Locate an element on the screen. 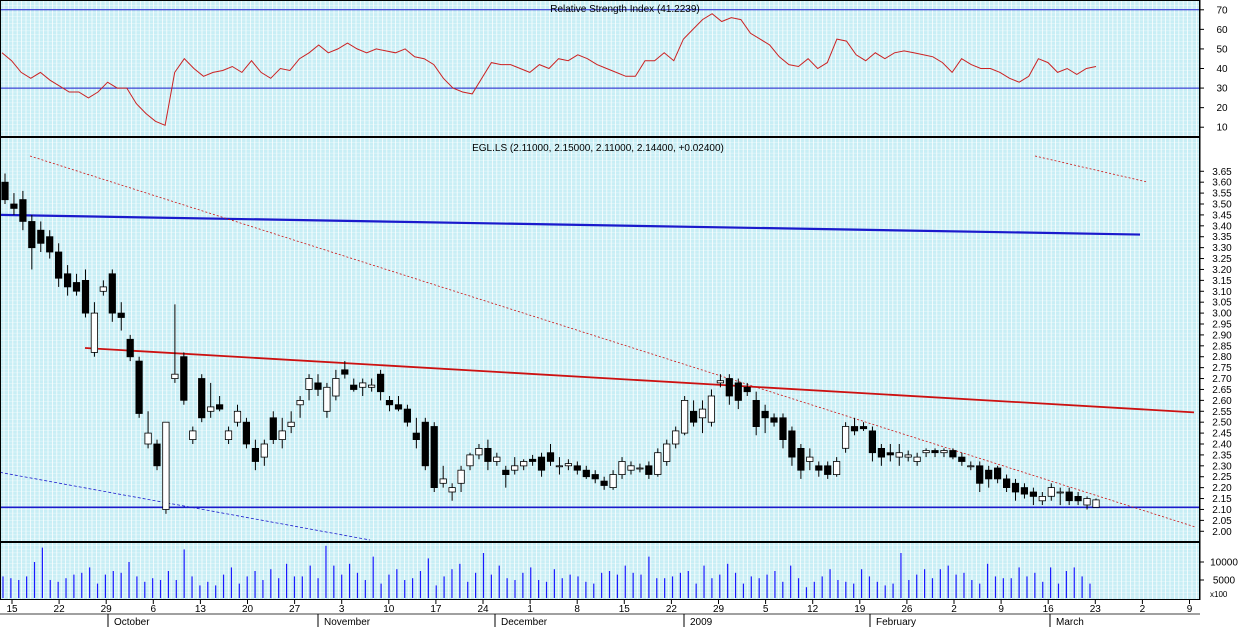 The image size is (1250, 632). price-tick-label: 2.15 is located at coordinates (1222, 499).